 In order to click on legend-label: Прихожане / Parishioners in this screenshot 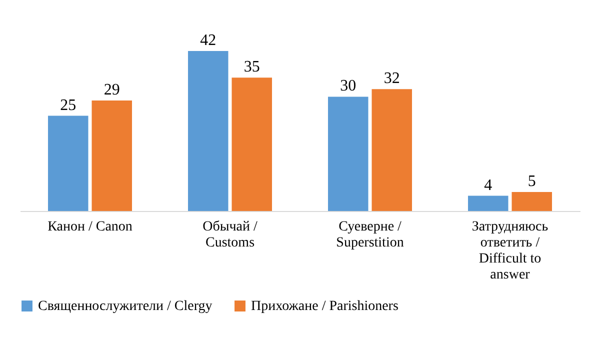, I will do `click(324, 306)`.